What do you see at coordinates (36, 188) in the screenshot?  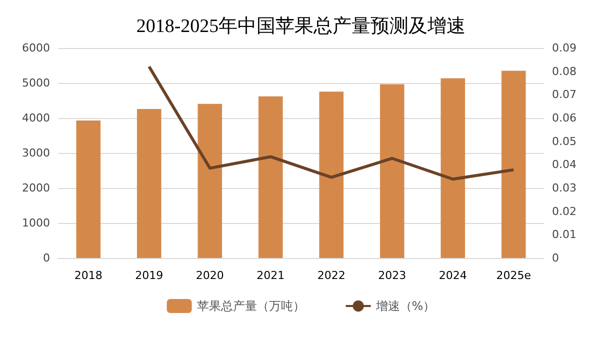 I see `y-tick-label: 2000` at bounding box center [36, 188].